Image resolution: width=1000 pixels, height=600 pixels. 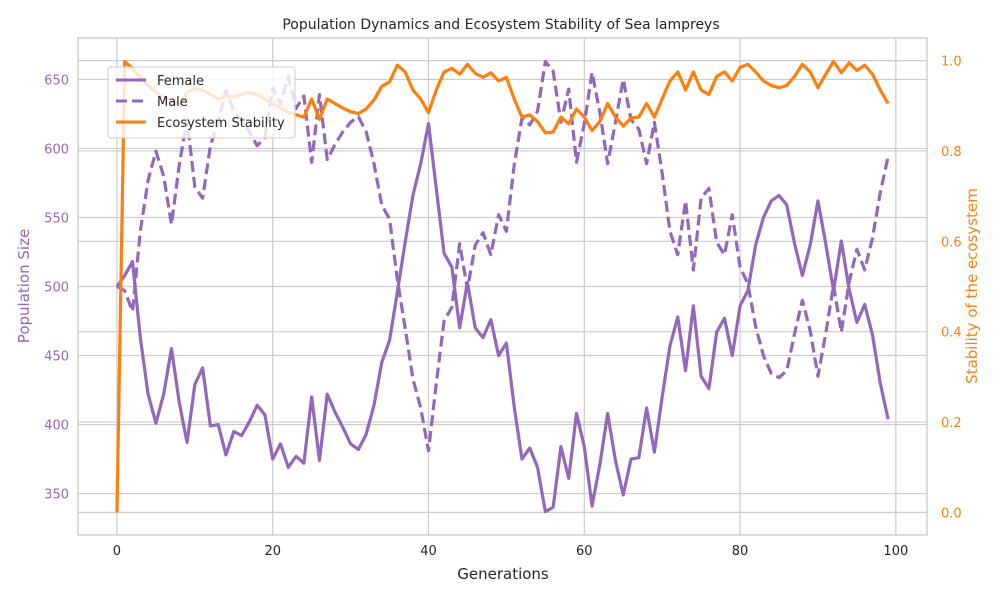 What do you see at coordinates (117, 551) in the screenshot?
I see `x-tick-label: 0` at bounding box center [117, 551].